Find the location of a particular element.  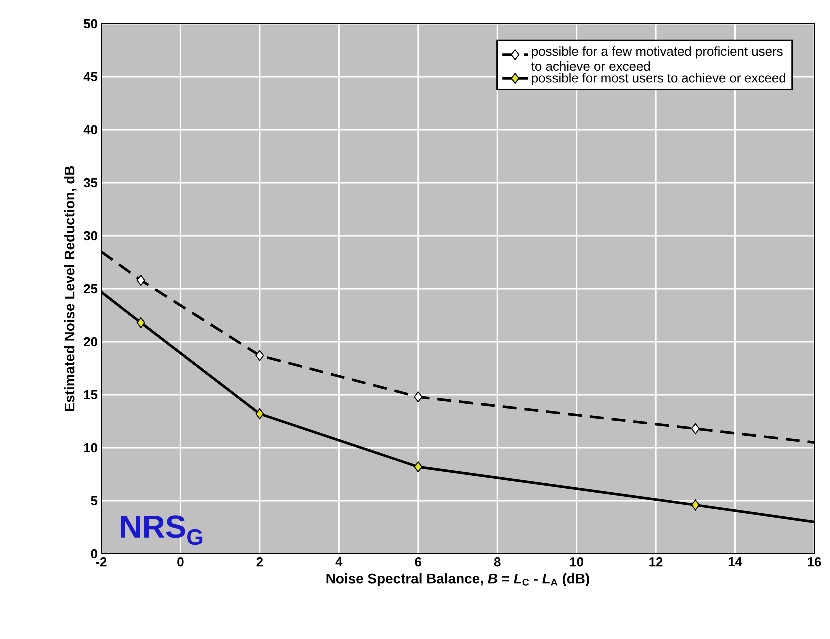

y-axis-title: Estimated Noise Level Reduction, dB is located at coordinates (70, 289).